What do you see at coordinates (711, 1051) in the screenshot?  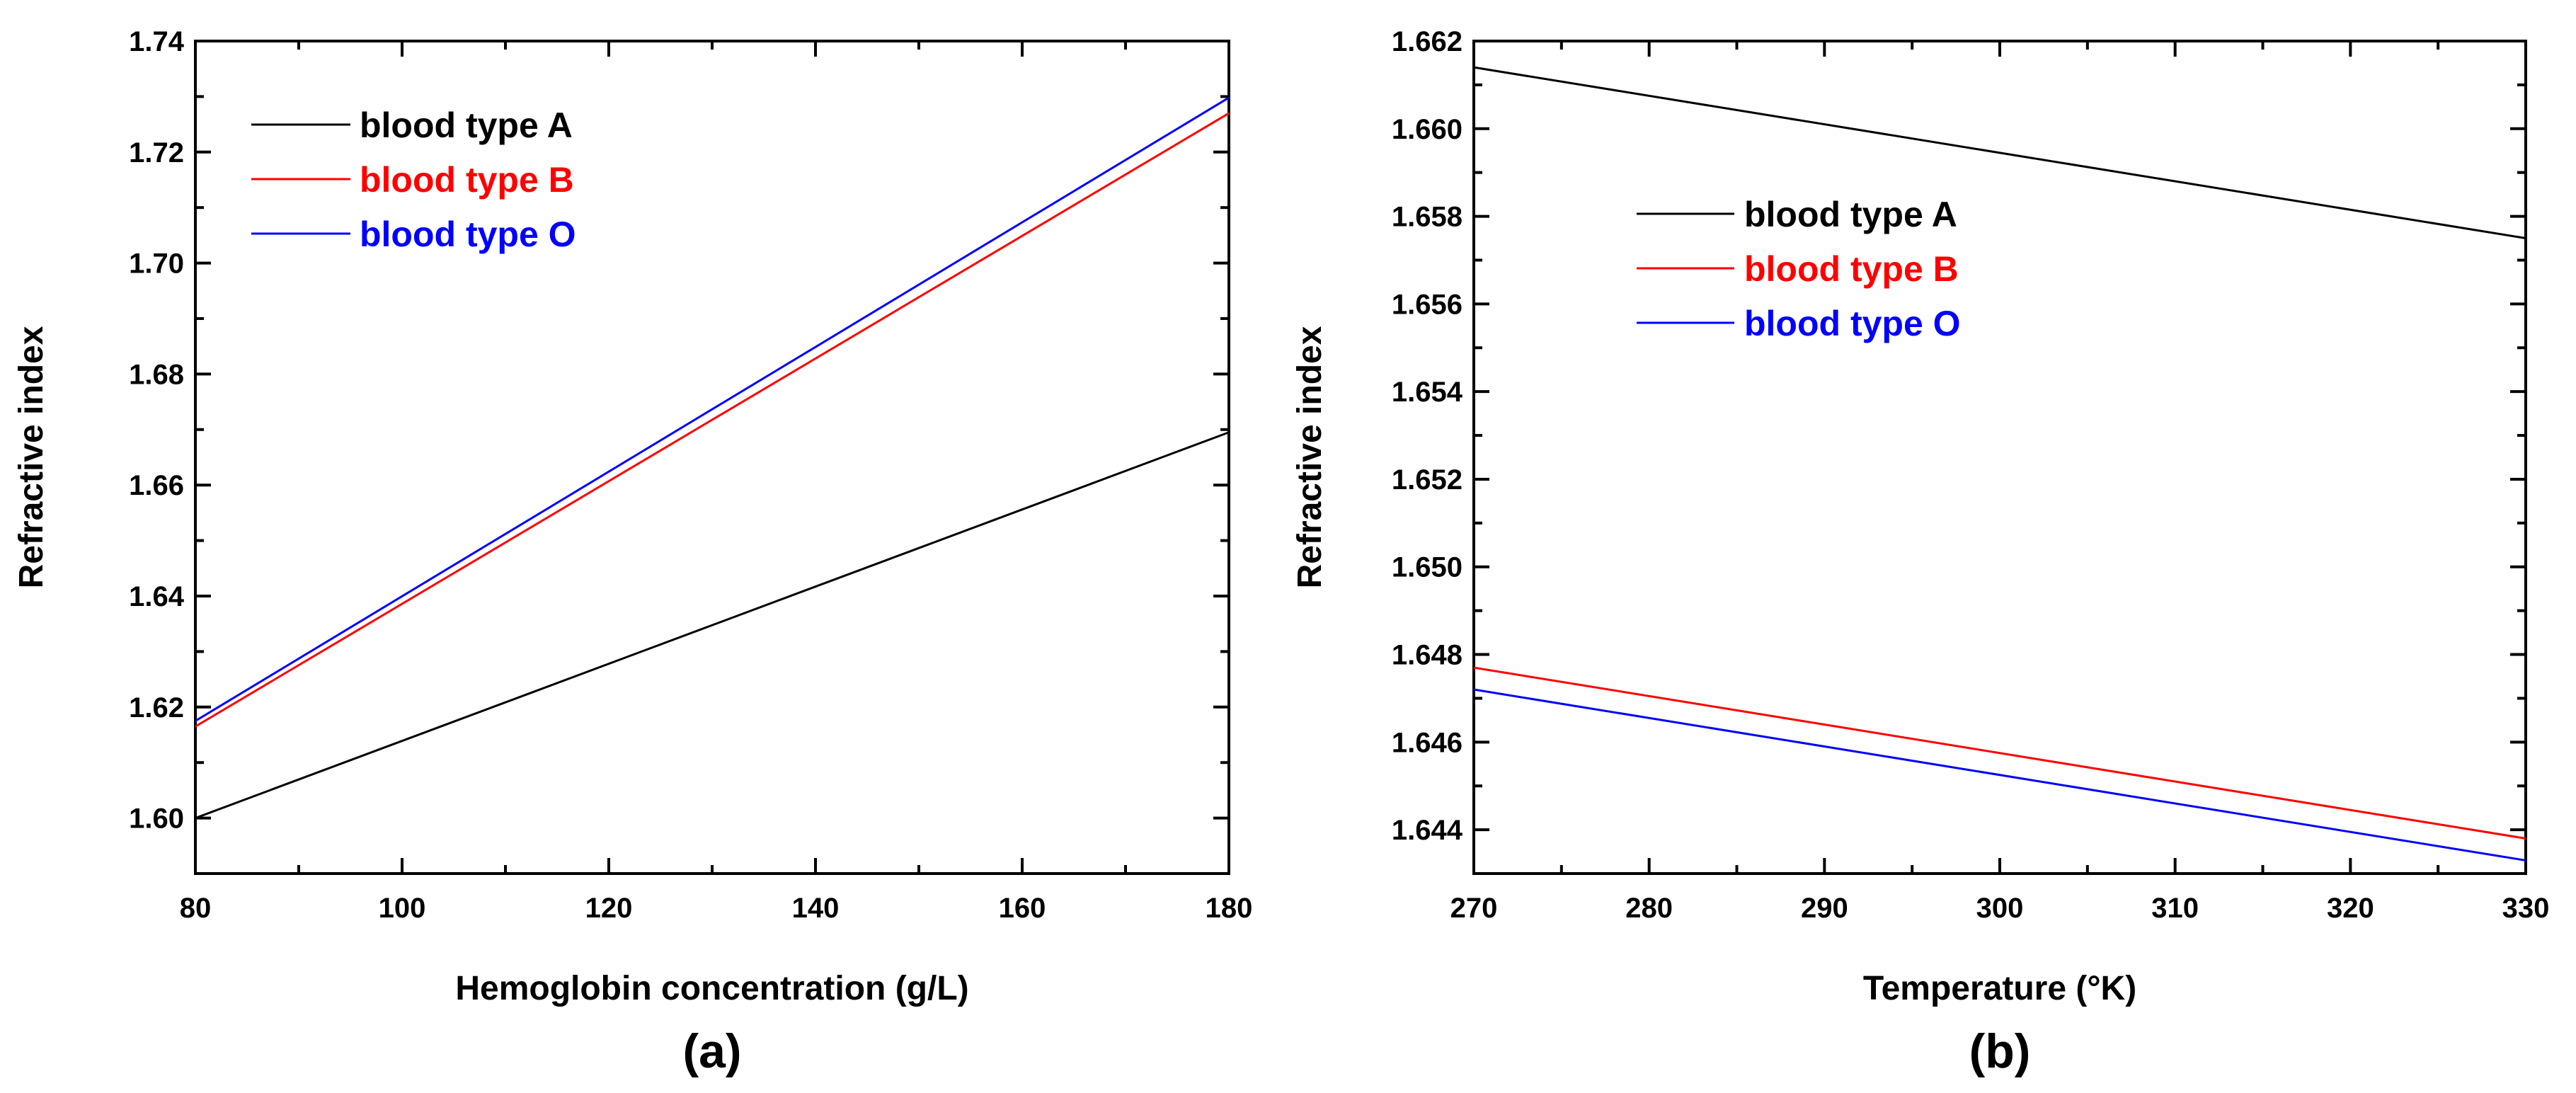 I see `panel-label: (a)` at bounding box center [711, 1051].